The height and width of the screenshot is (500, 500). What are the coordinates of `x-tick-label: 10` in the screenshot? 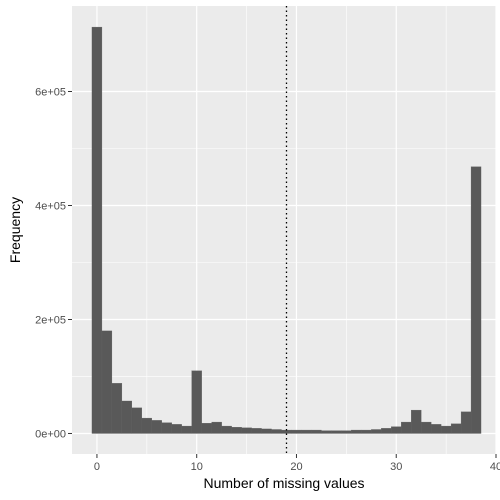 It's located at (197, 467).